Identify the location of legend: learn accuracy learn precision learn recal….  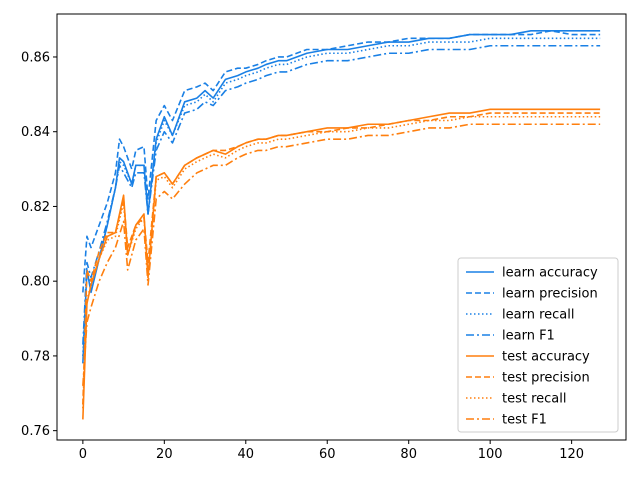
(538, 345).